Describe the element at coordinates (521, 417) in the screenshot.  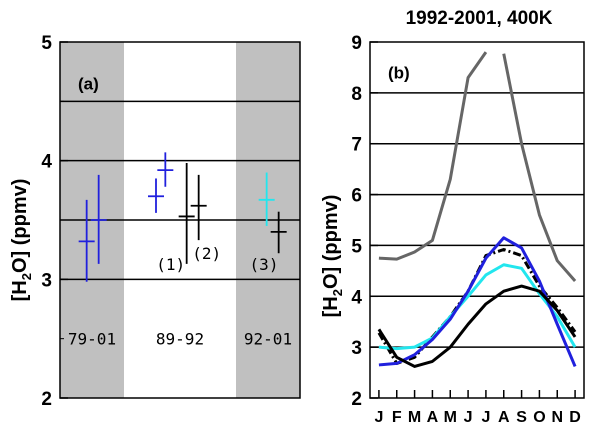
I see `x-tick-label: S` at that location.